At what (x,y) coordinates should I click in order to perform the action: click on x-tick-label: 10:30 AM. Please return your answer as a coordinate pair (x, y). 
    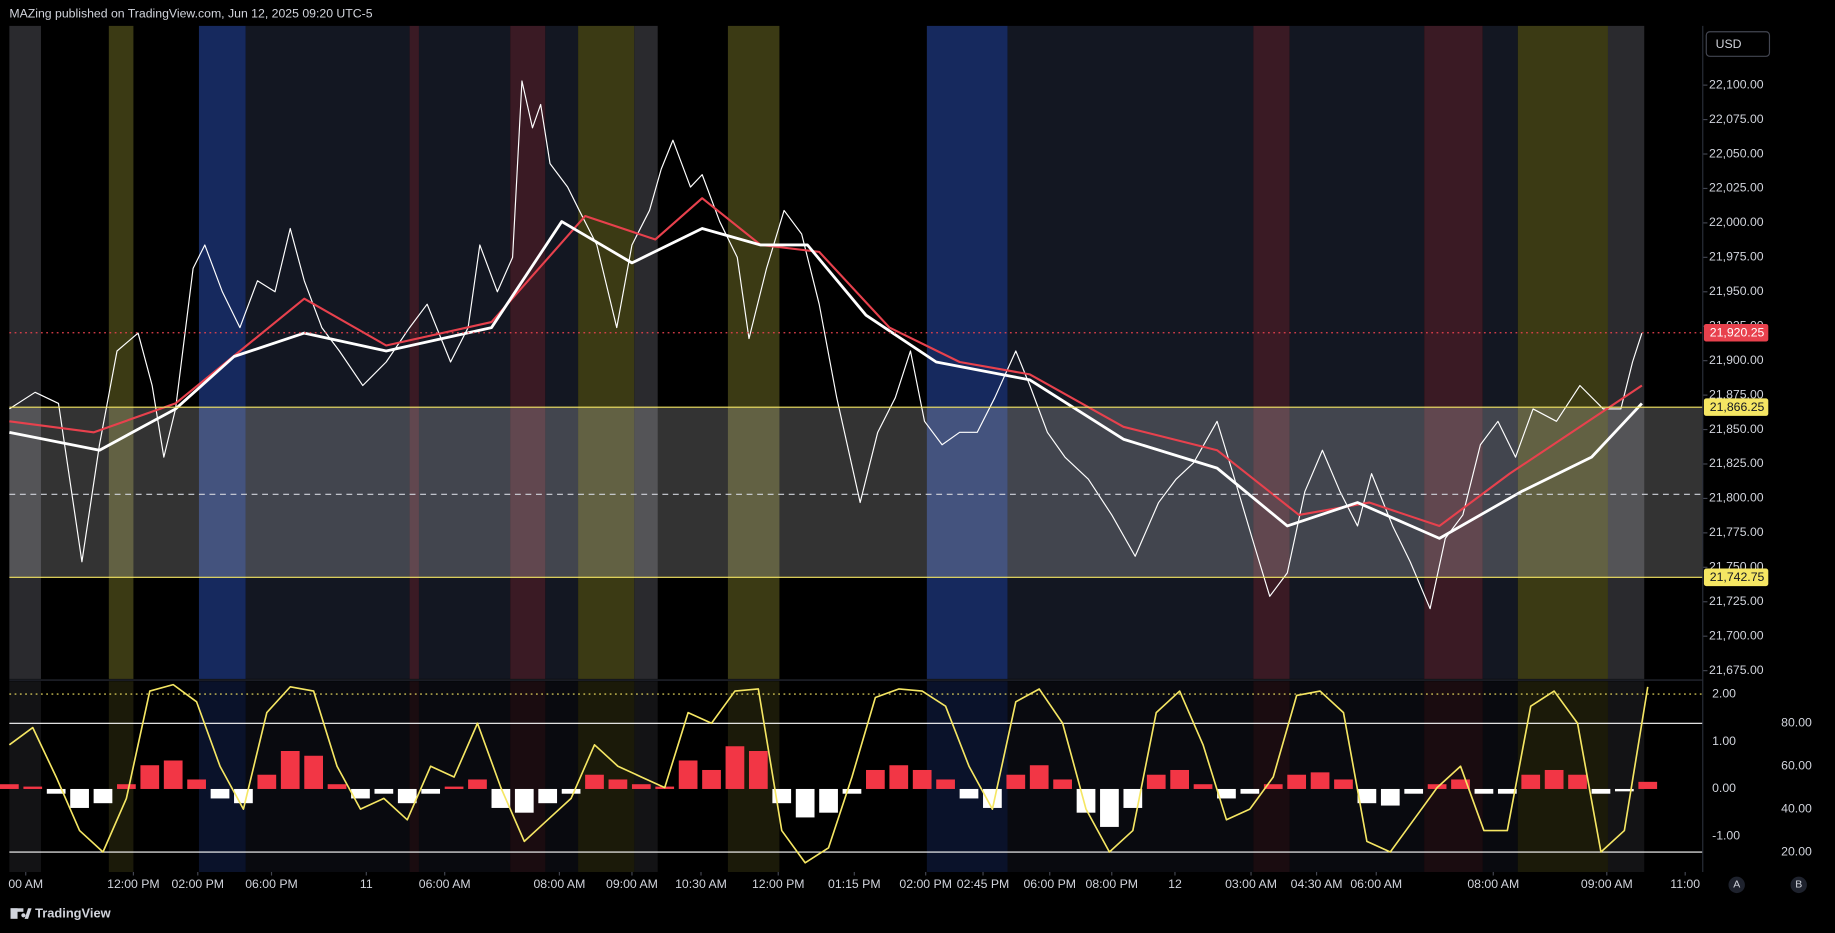
    Looking at the image, I should click on (701, 884).